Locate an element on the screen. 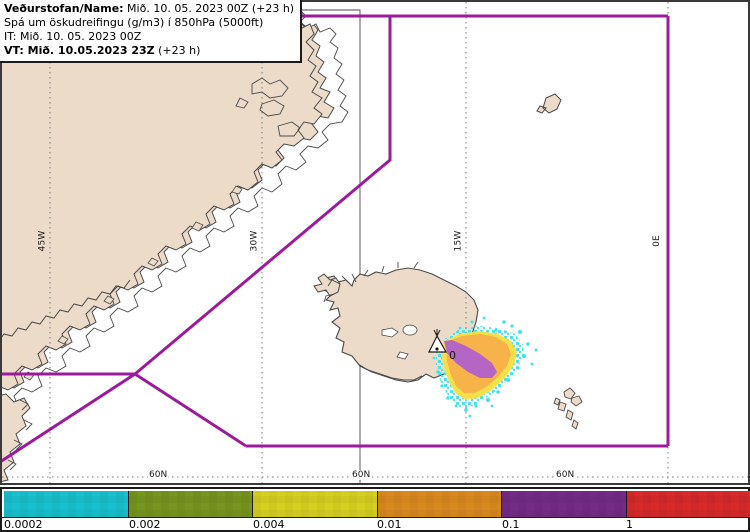  colorbar-tick-1: 0.002 is located at coordinates (145, 524).